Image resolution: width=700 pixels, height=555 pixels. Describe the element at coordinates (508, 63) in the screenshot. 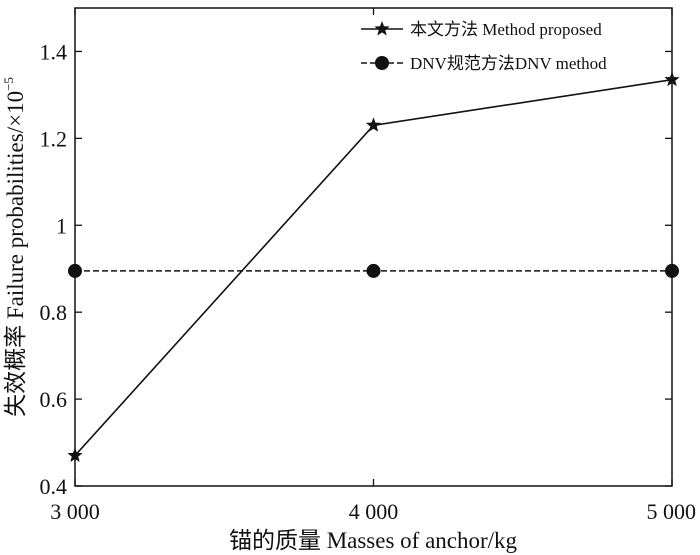

I see `legend-label-dnv-method: DNV规范方法DNV method` at that location.